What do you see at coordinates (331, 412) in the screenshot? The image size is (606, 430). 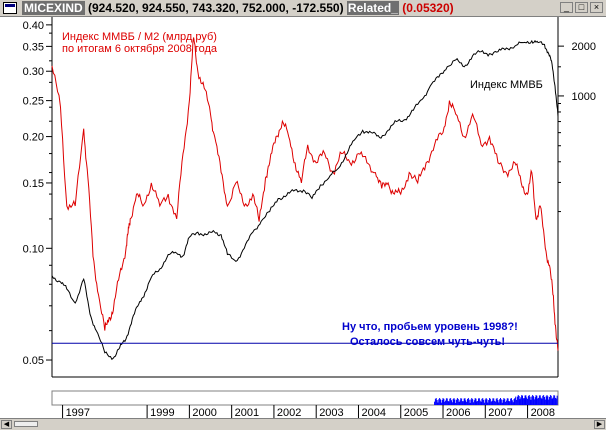 I see `x-tick-label: 2003` at bounding box center [331, 412].